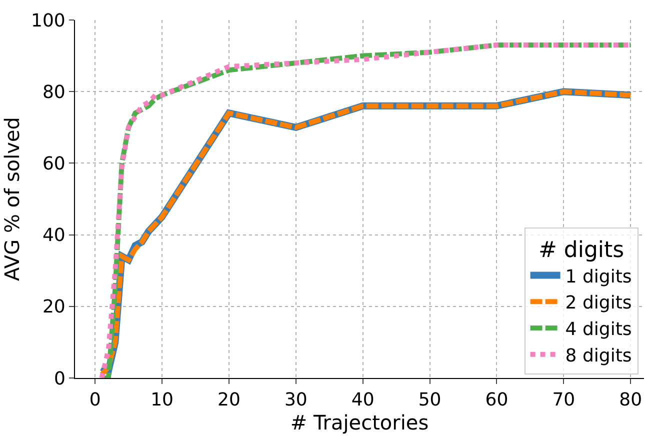 The height and width of the screenshot is (439, 659). What do you see at coordinates (630, 400) in the screenshot?
I see `x-tick-label: 80` at bounding box center [630, 400].